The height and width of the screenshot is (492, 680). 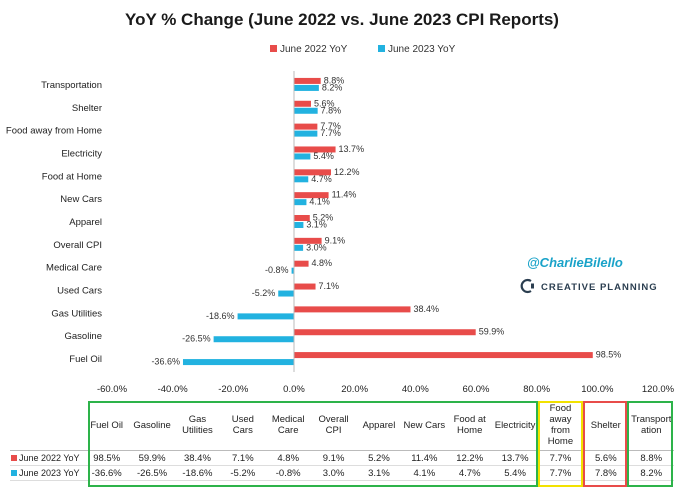 I want to click on table-cell: 11.4%, so click(x=424, y=458).